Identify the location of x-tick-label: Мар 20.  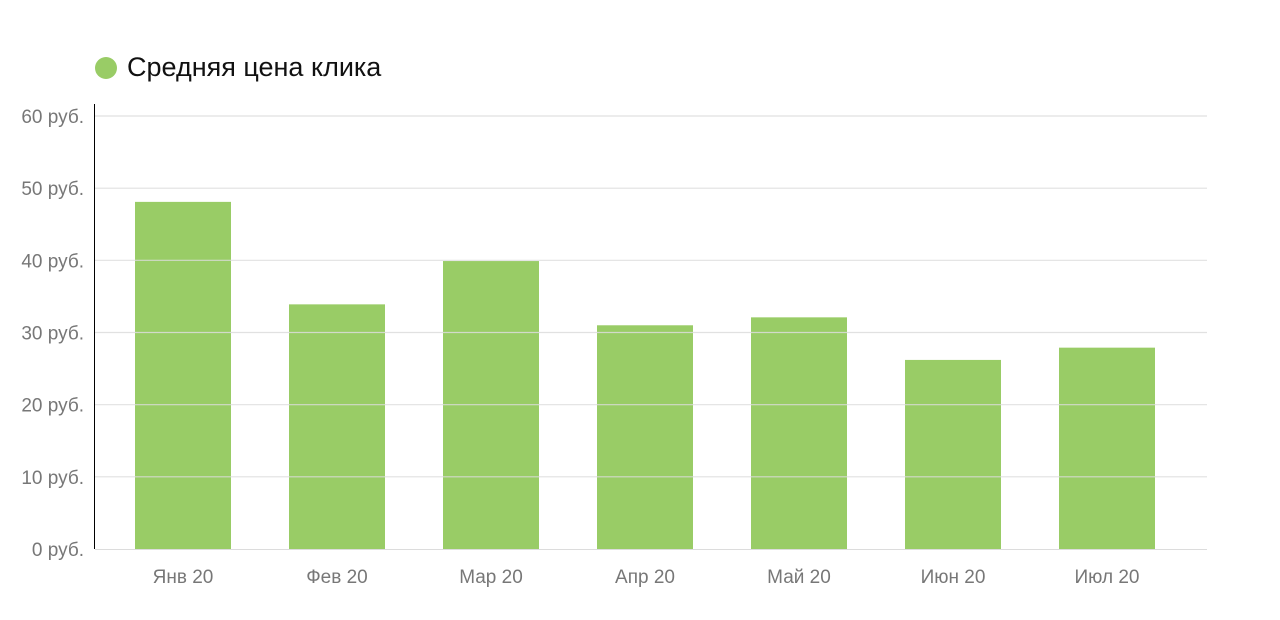
(491, 577).